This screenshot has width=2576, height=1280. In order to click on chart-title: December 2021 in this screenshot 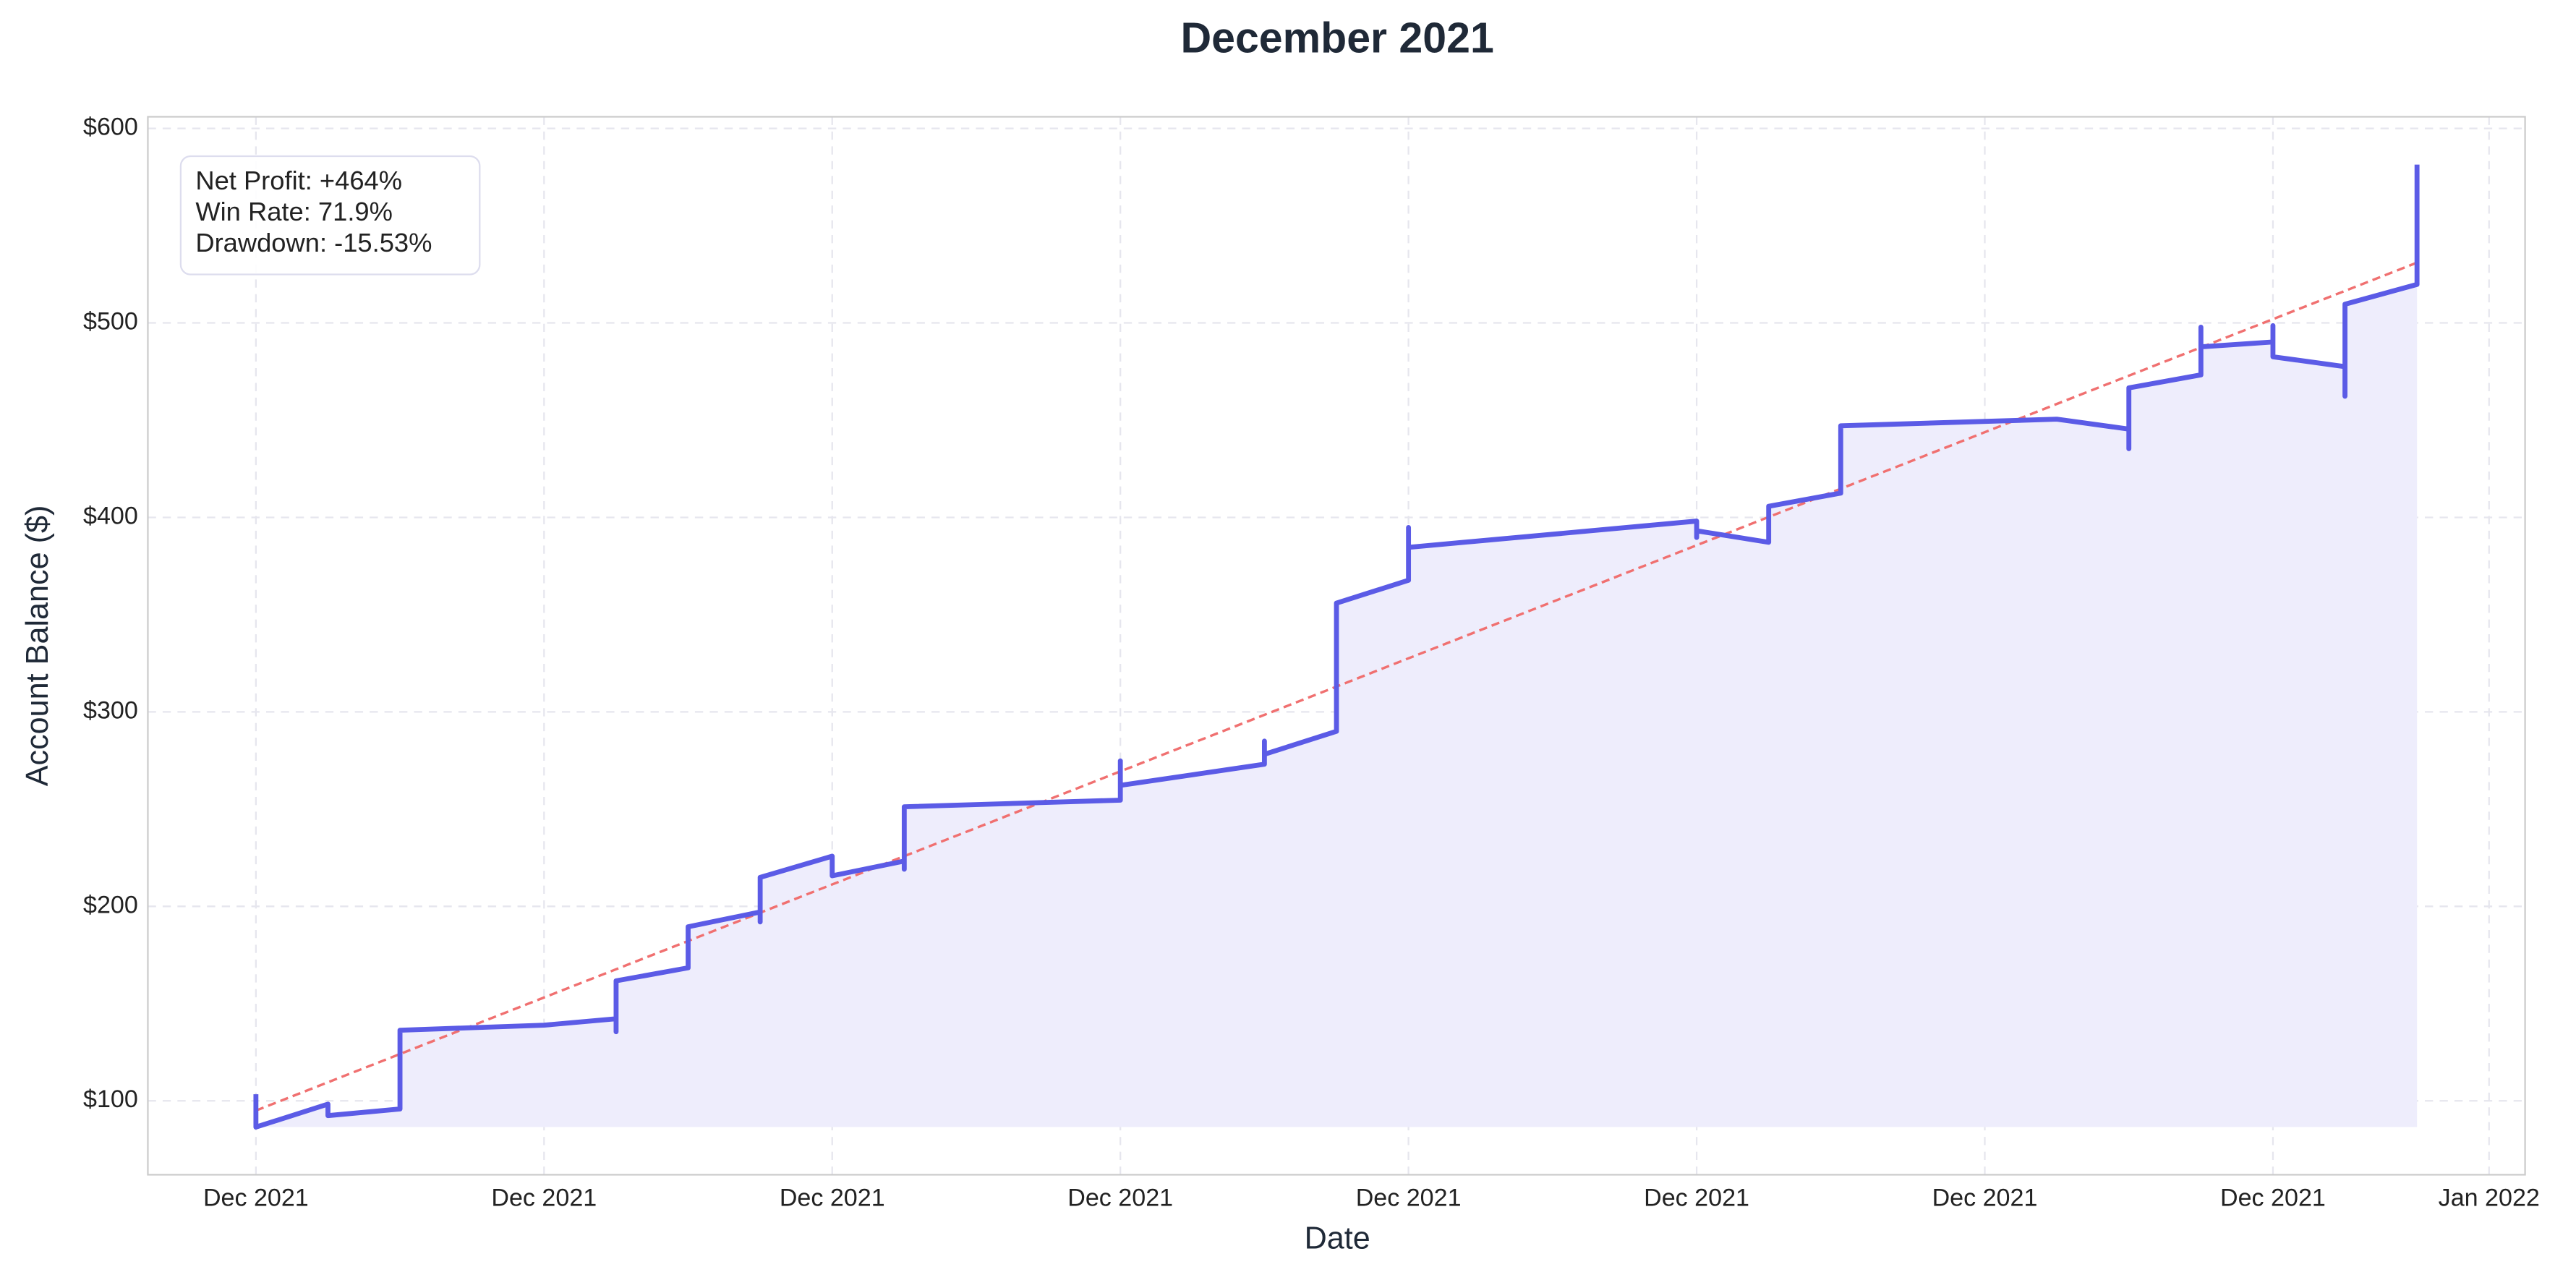, I will do `click(1336, 38)`.